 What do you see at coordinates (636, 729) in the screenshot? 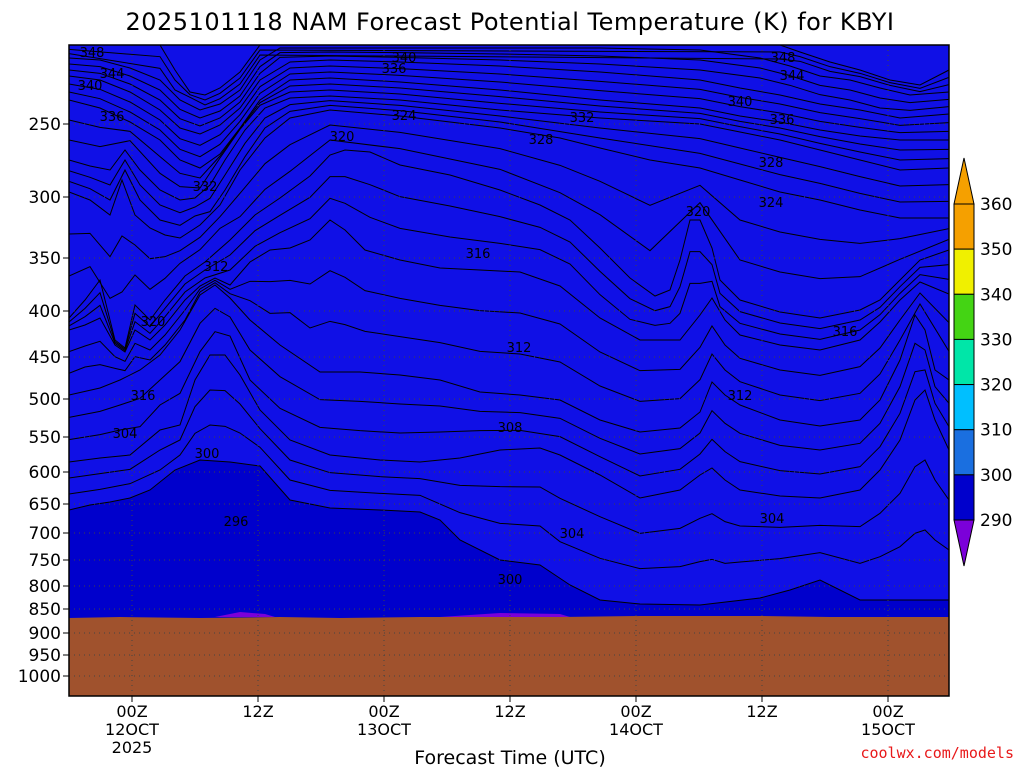
I see `x-tick-label-date: 14OCT` at bounding box center [636, 729].